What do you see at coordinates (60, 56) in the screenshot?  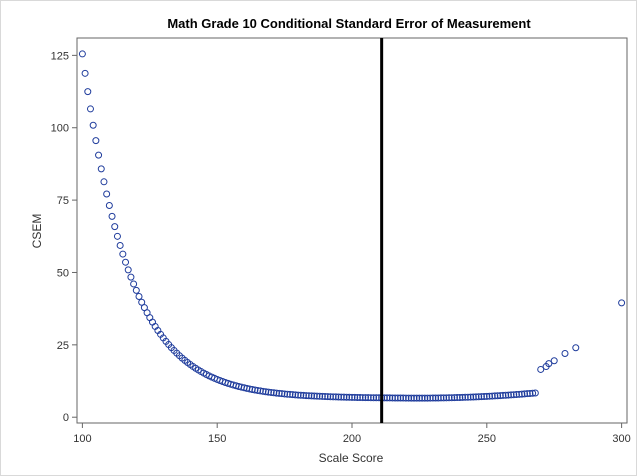 I see `y-tick-label: 125` at bounding box center [60, 56].